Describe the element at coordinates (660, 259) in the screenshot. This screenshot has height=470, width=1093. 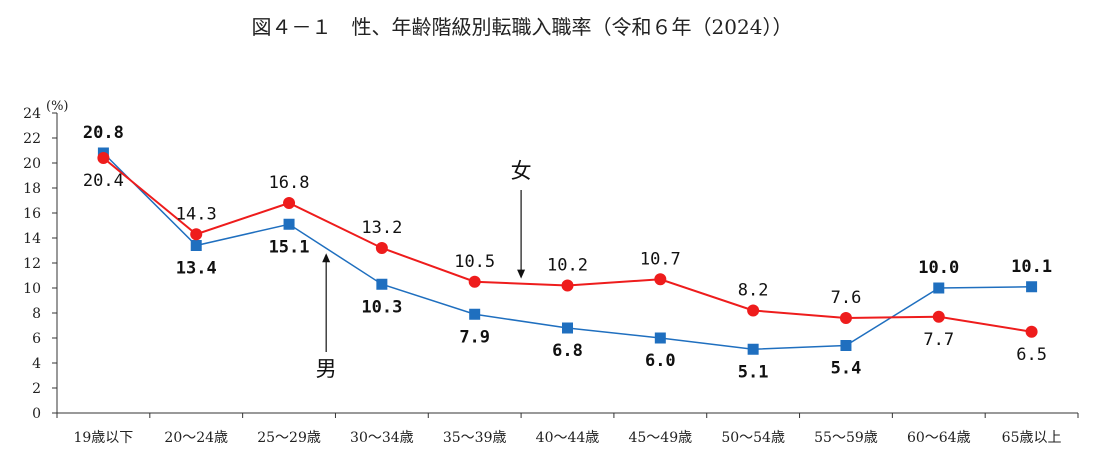
I see `female-data-label: 10.7` at that location.